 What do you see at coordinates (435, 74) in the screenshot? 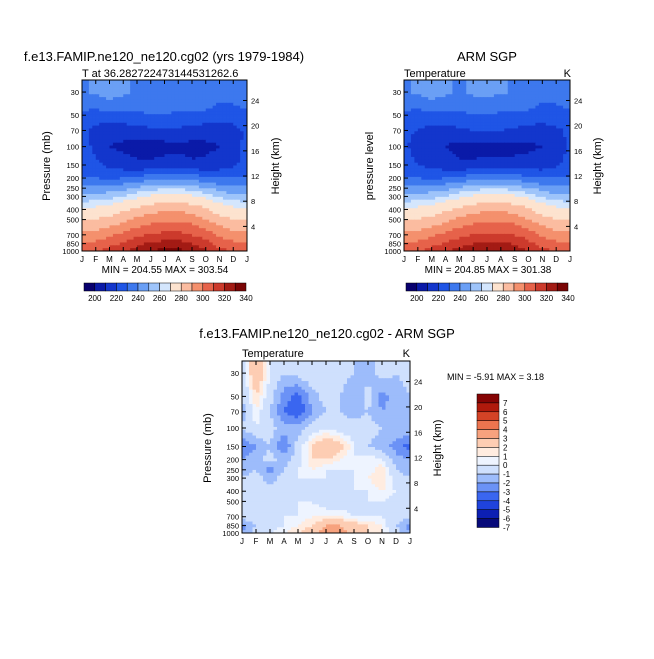
I see `panel-obs-left-caption: Temperature` at bounding box center [435, 74].